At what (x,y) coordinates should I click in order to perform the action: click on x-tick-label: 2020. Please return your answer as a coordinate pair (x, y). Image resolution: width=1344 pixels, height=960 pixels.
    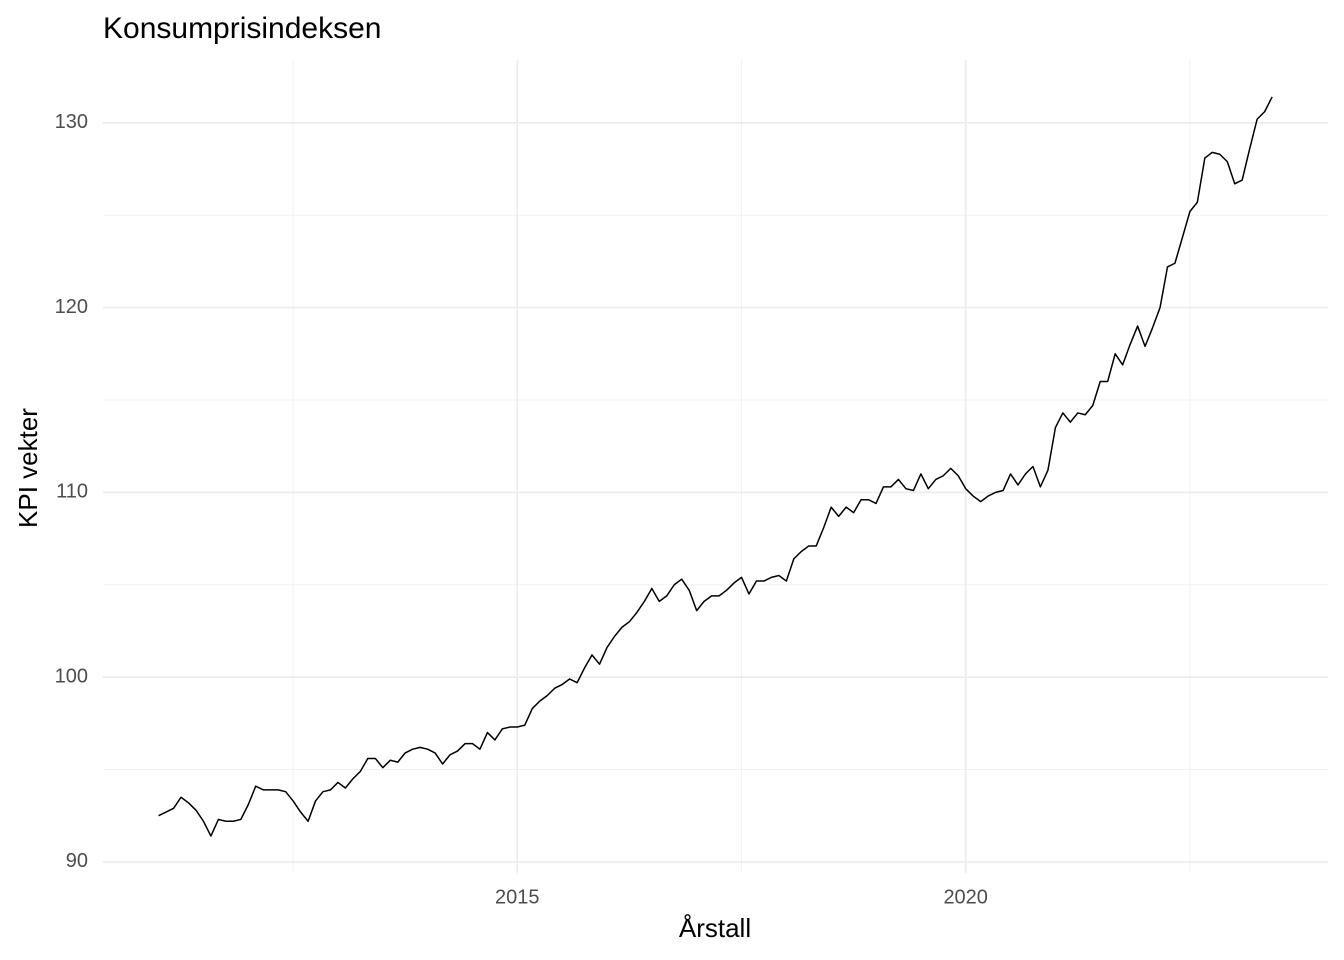
    Looking at the image, I should click on (965, 897).